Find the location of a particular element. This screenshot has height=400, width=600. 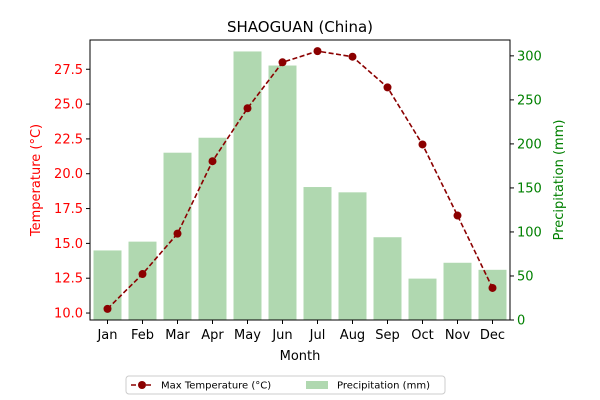

precipitation-bar-oct is located at coordinates (422, 299).